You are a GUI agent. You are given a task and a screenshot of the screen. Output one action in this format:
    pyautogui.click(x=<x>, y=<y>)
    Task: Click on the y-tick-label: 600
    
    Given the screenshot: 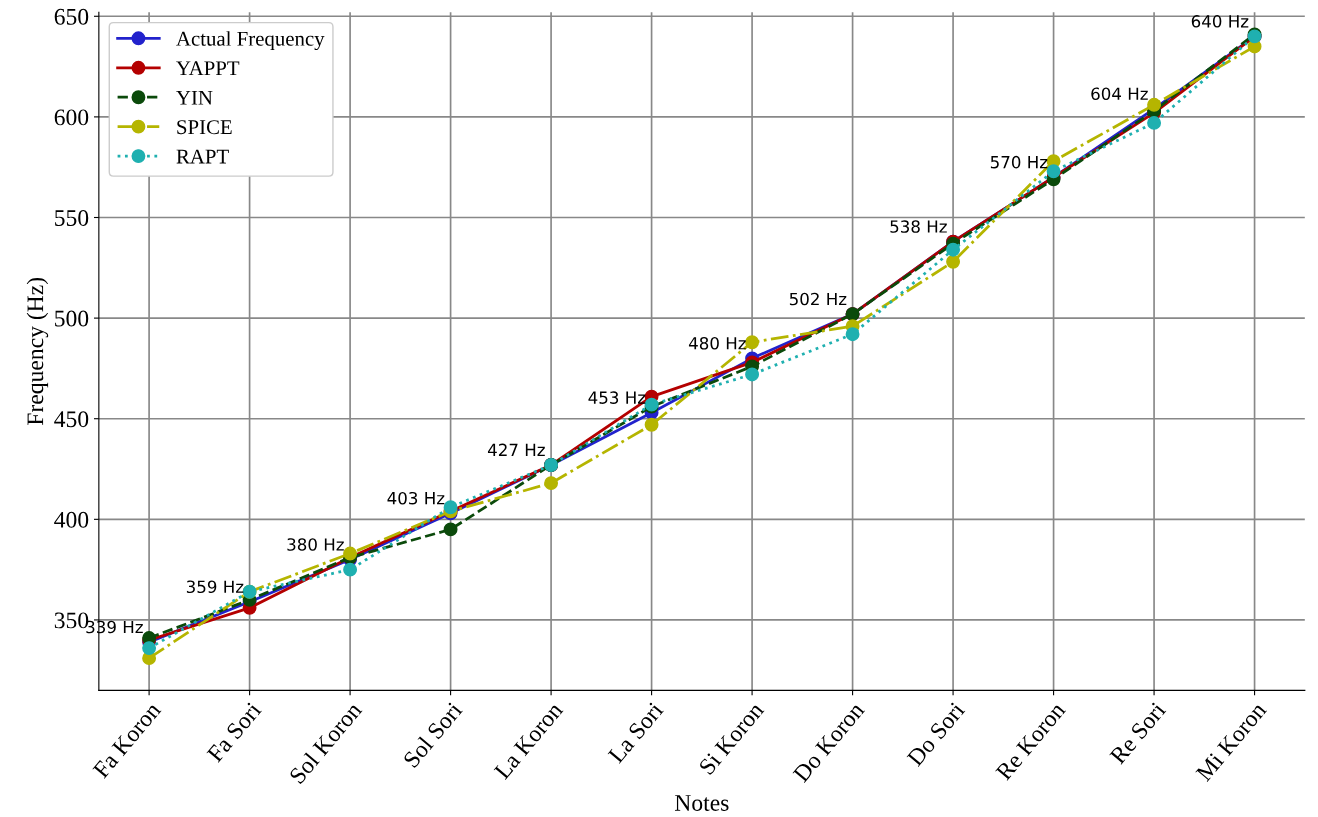 What is the action you would take?
    pyautogui.click(x=71, y=117)
    